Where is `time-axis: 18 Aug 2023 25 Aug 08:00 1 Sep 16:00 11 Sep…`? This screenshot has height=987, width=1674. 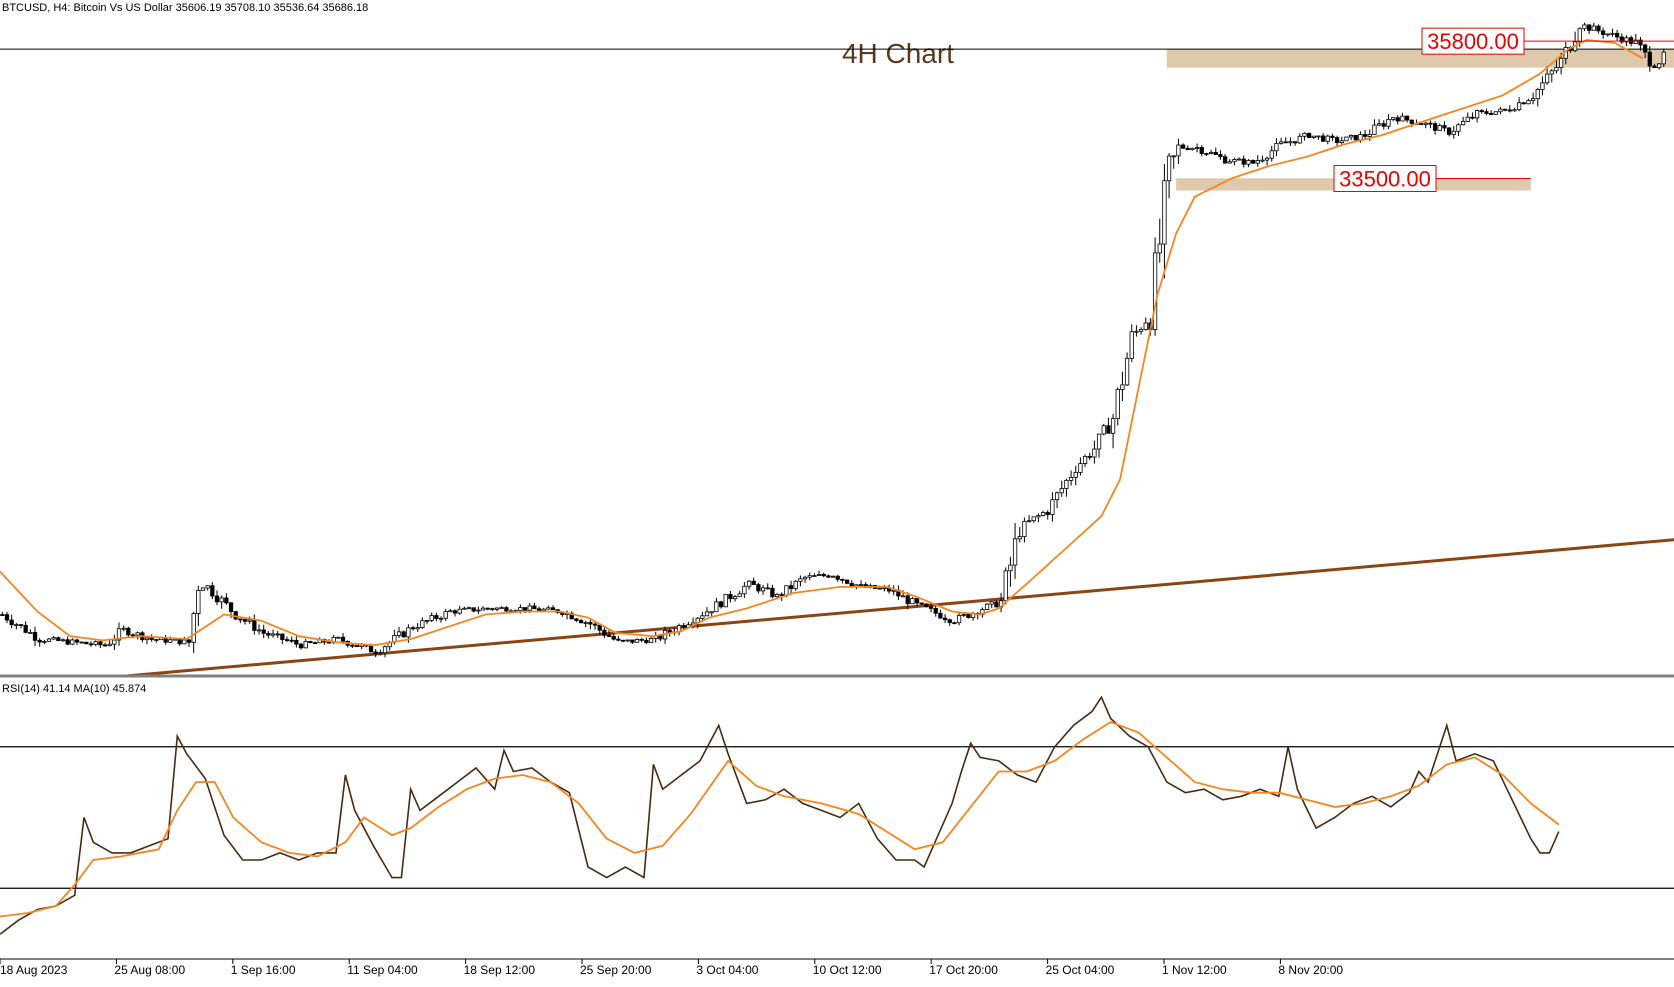
time-axis: 18 Aug 2023 25 Aug 08:00 1 Sep 16:00 11 Sep… is located at coordinates (671, 968).